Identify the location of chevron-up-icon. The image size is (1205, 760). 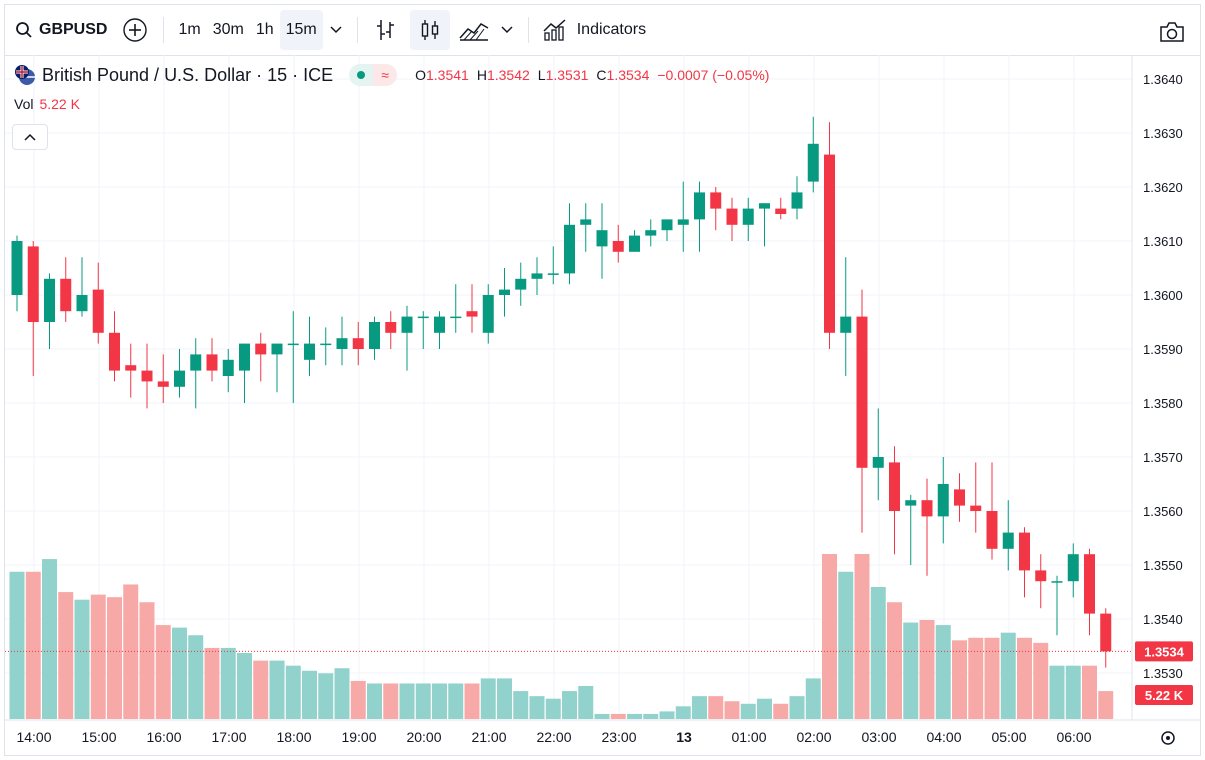
(30, 137).